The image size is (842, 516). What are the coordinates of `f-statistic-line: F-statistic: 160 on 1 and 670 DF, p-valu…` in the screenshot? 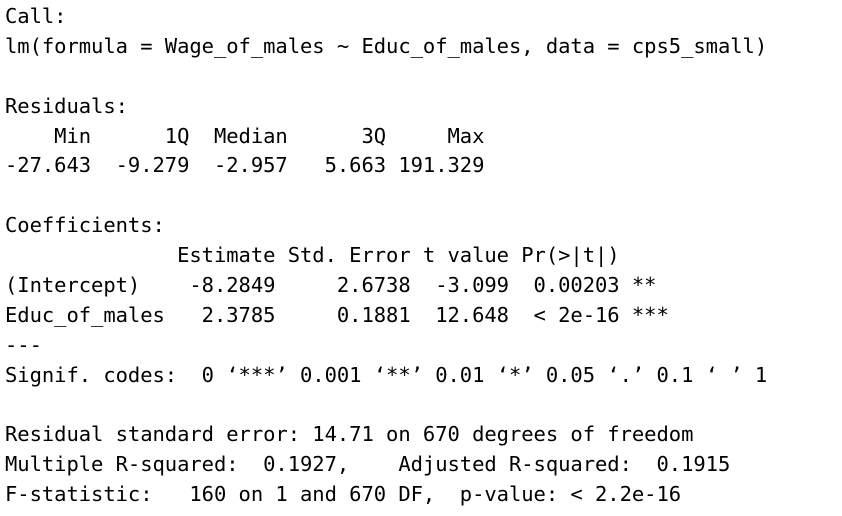 It's located at (343, 494).